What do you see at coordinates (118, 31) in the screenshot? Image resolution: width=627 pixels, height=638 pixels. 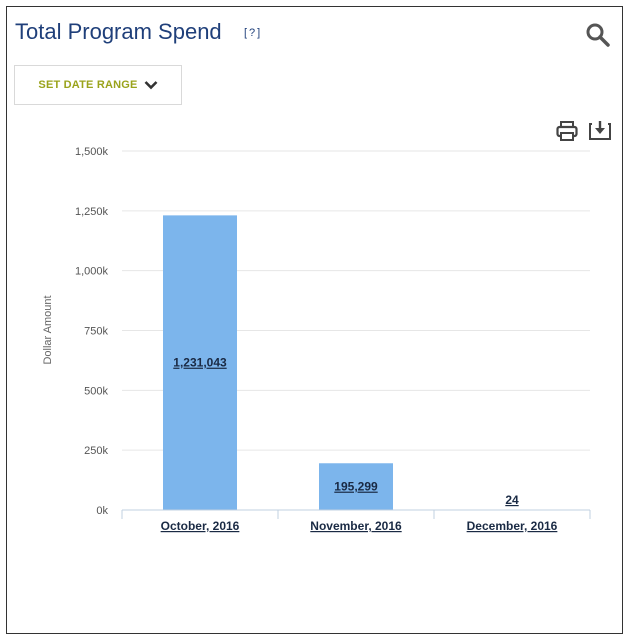 I see `widget-title: Total Program Spend` at bounding box center [118, 31].